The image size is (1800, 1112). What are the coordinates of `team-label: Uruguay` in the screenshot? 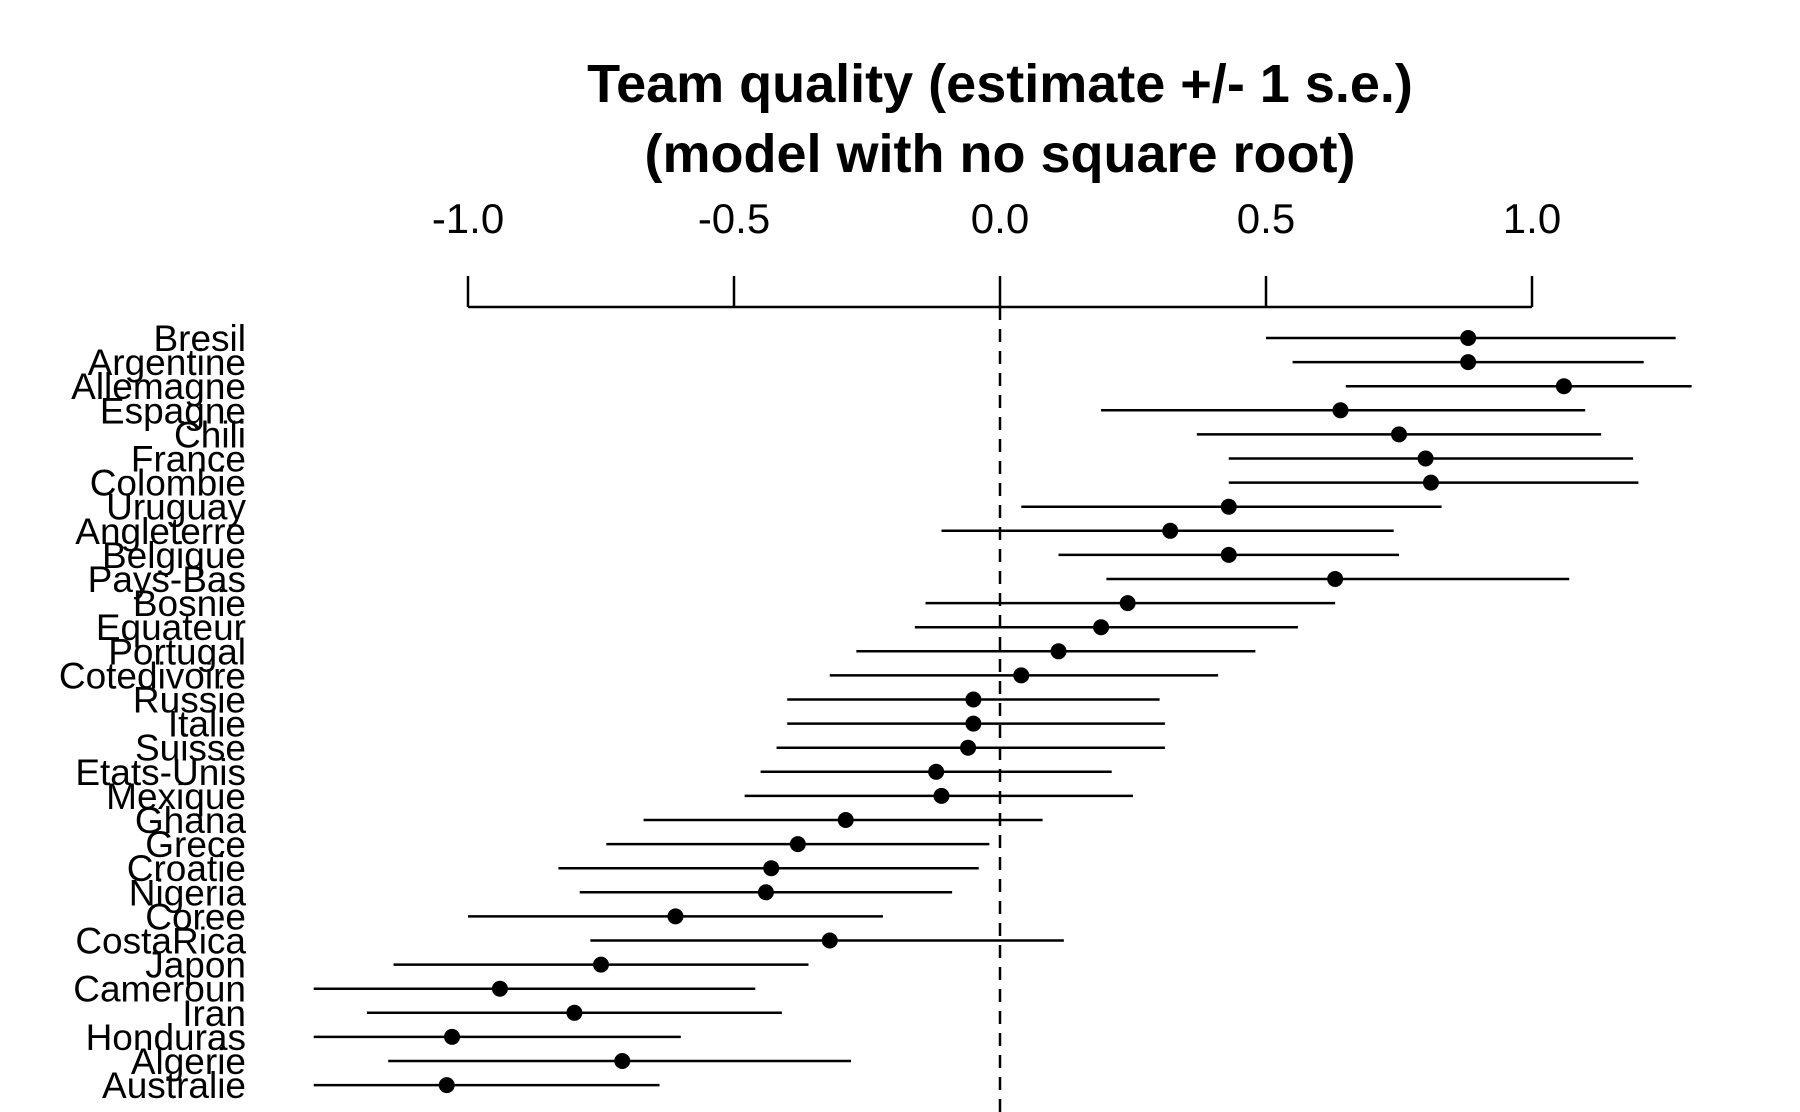 It's located at (176, 507).